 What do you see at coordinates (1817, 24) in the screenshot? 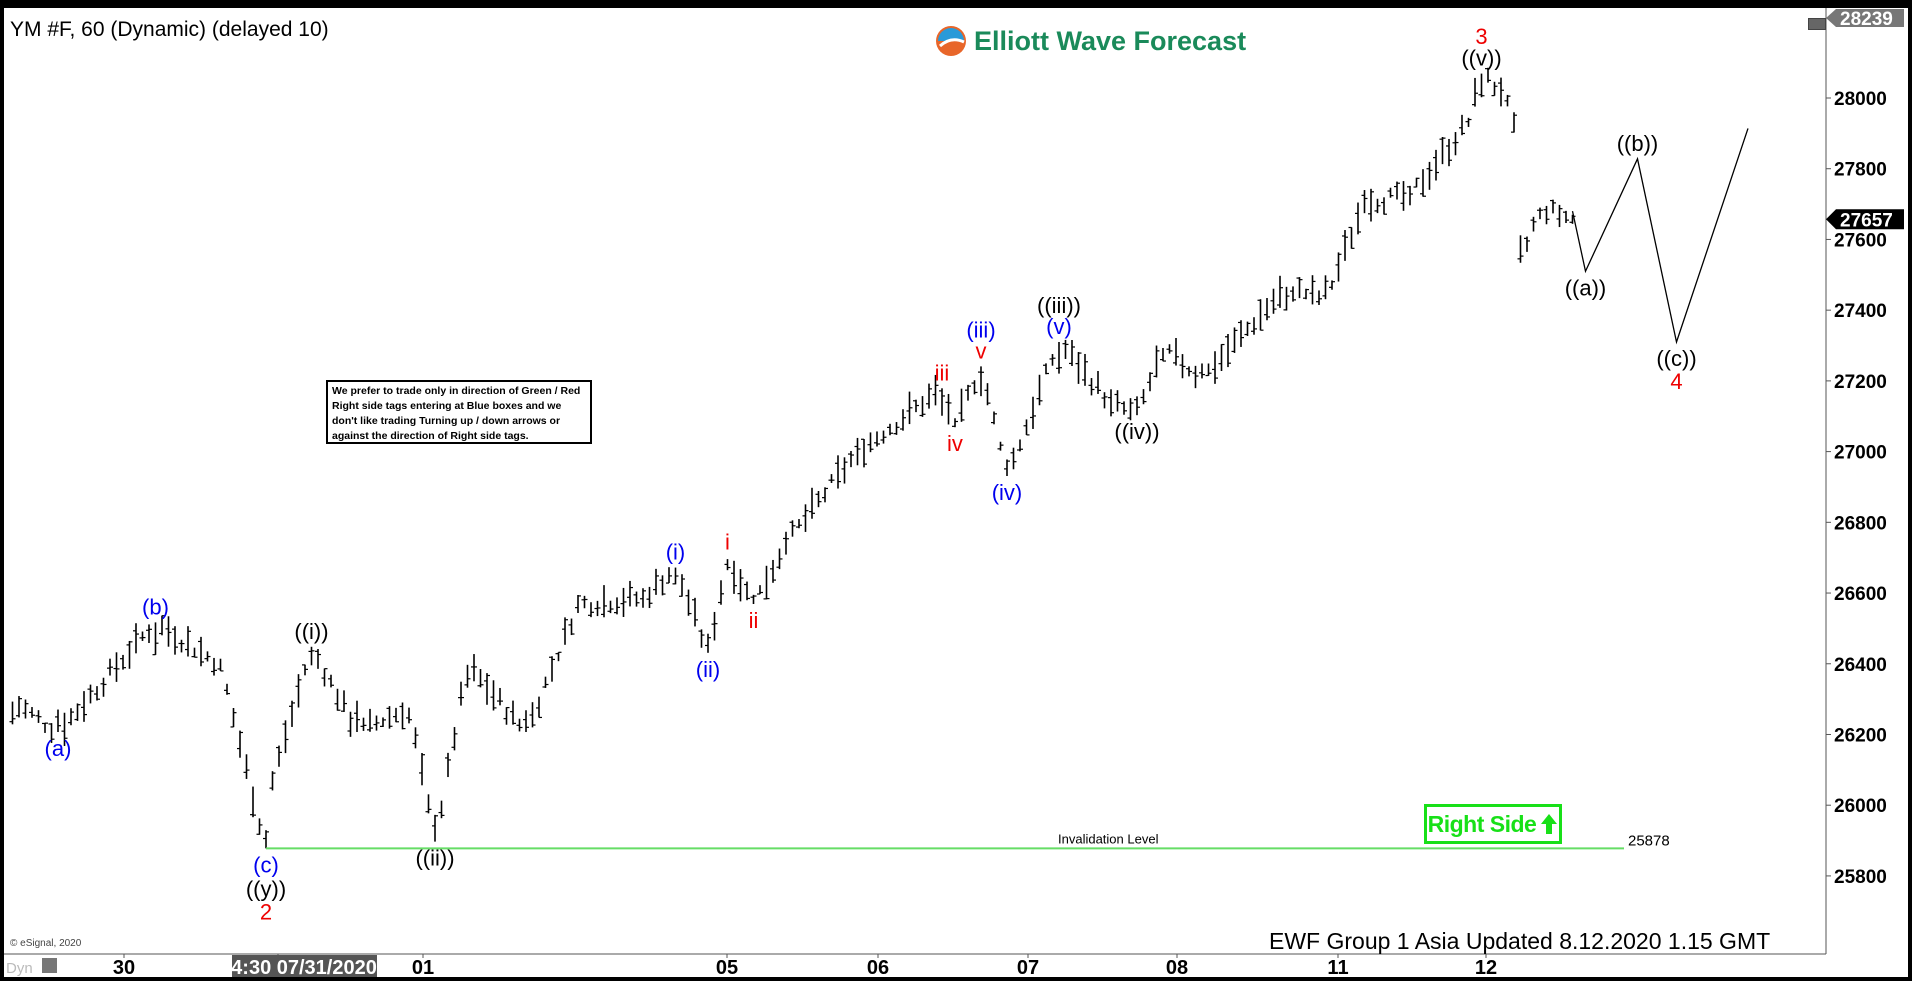
I see `restore-window-icon` at bounding box center [1817, 24].